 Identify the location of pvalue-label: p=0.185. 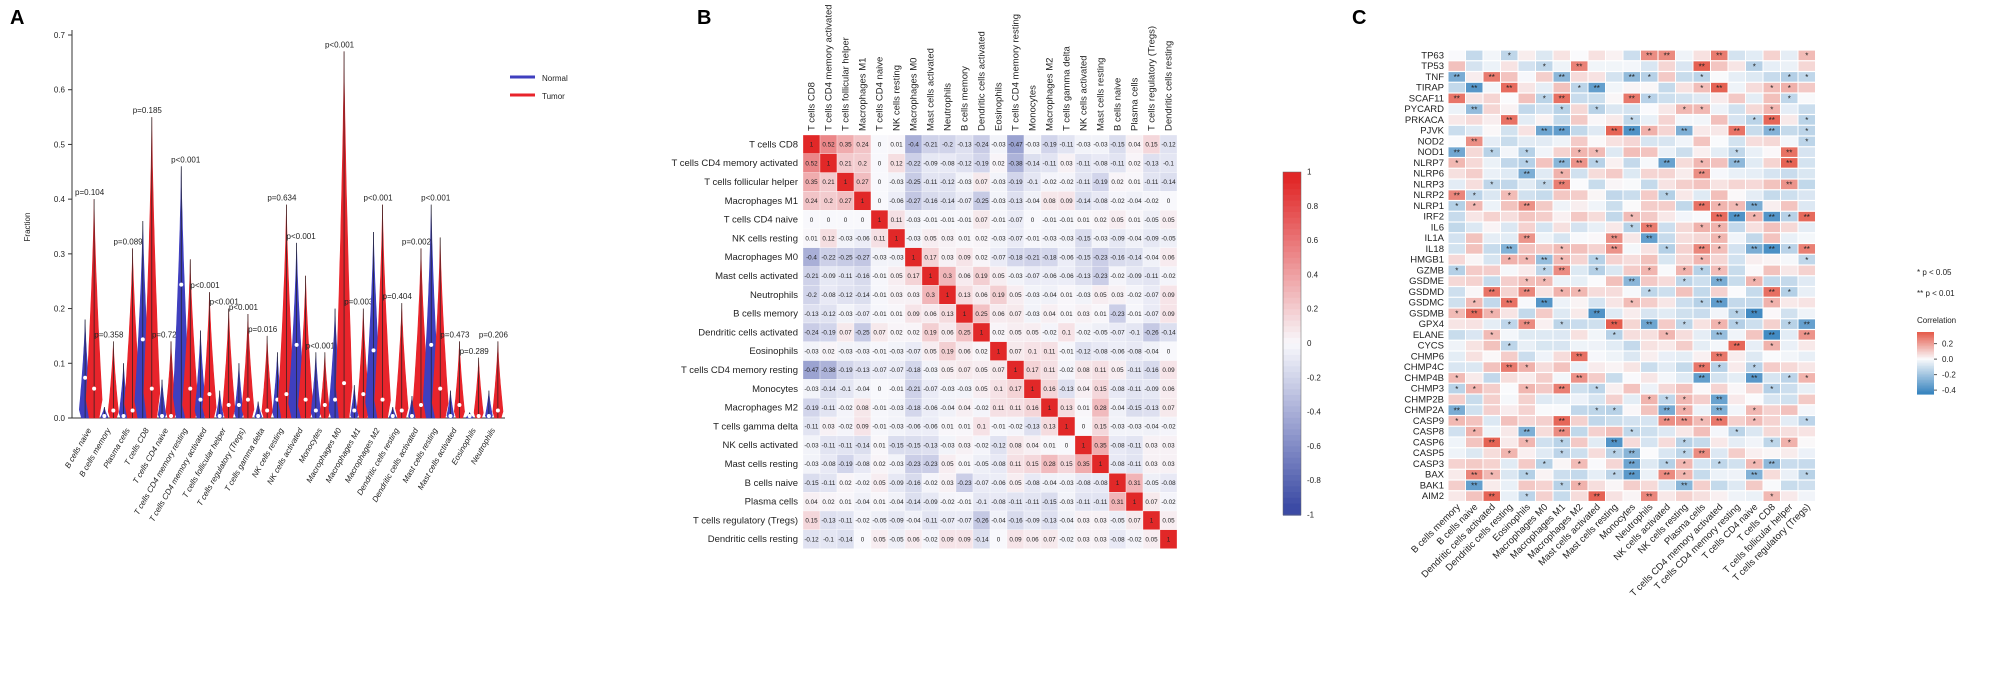
(148, 110).